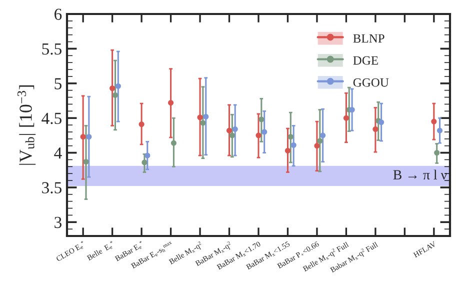 The image size is (473, 281). Describe the element at coordinates (365, 60) in the screenshot. I see `legend-label: DGE` at that location.